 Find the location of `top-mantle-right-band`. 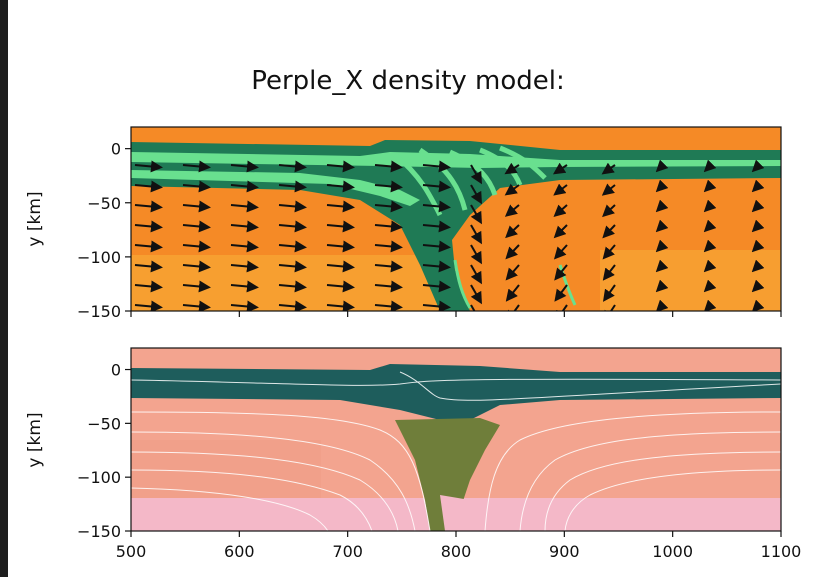

top-mantle-right-band is located at coordinates (690, 280).